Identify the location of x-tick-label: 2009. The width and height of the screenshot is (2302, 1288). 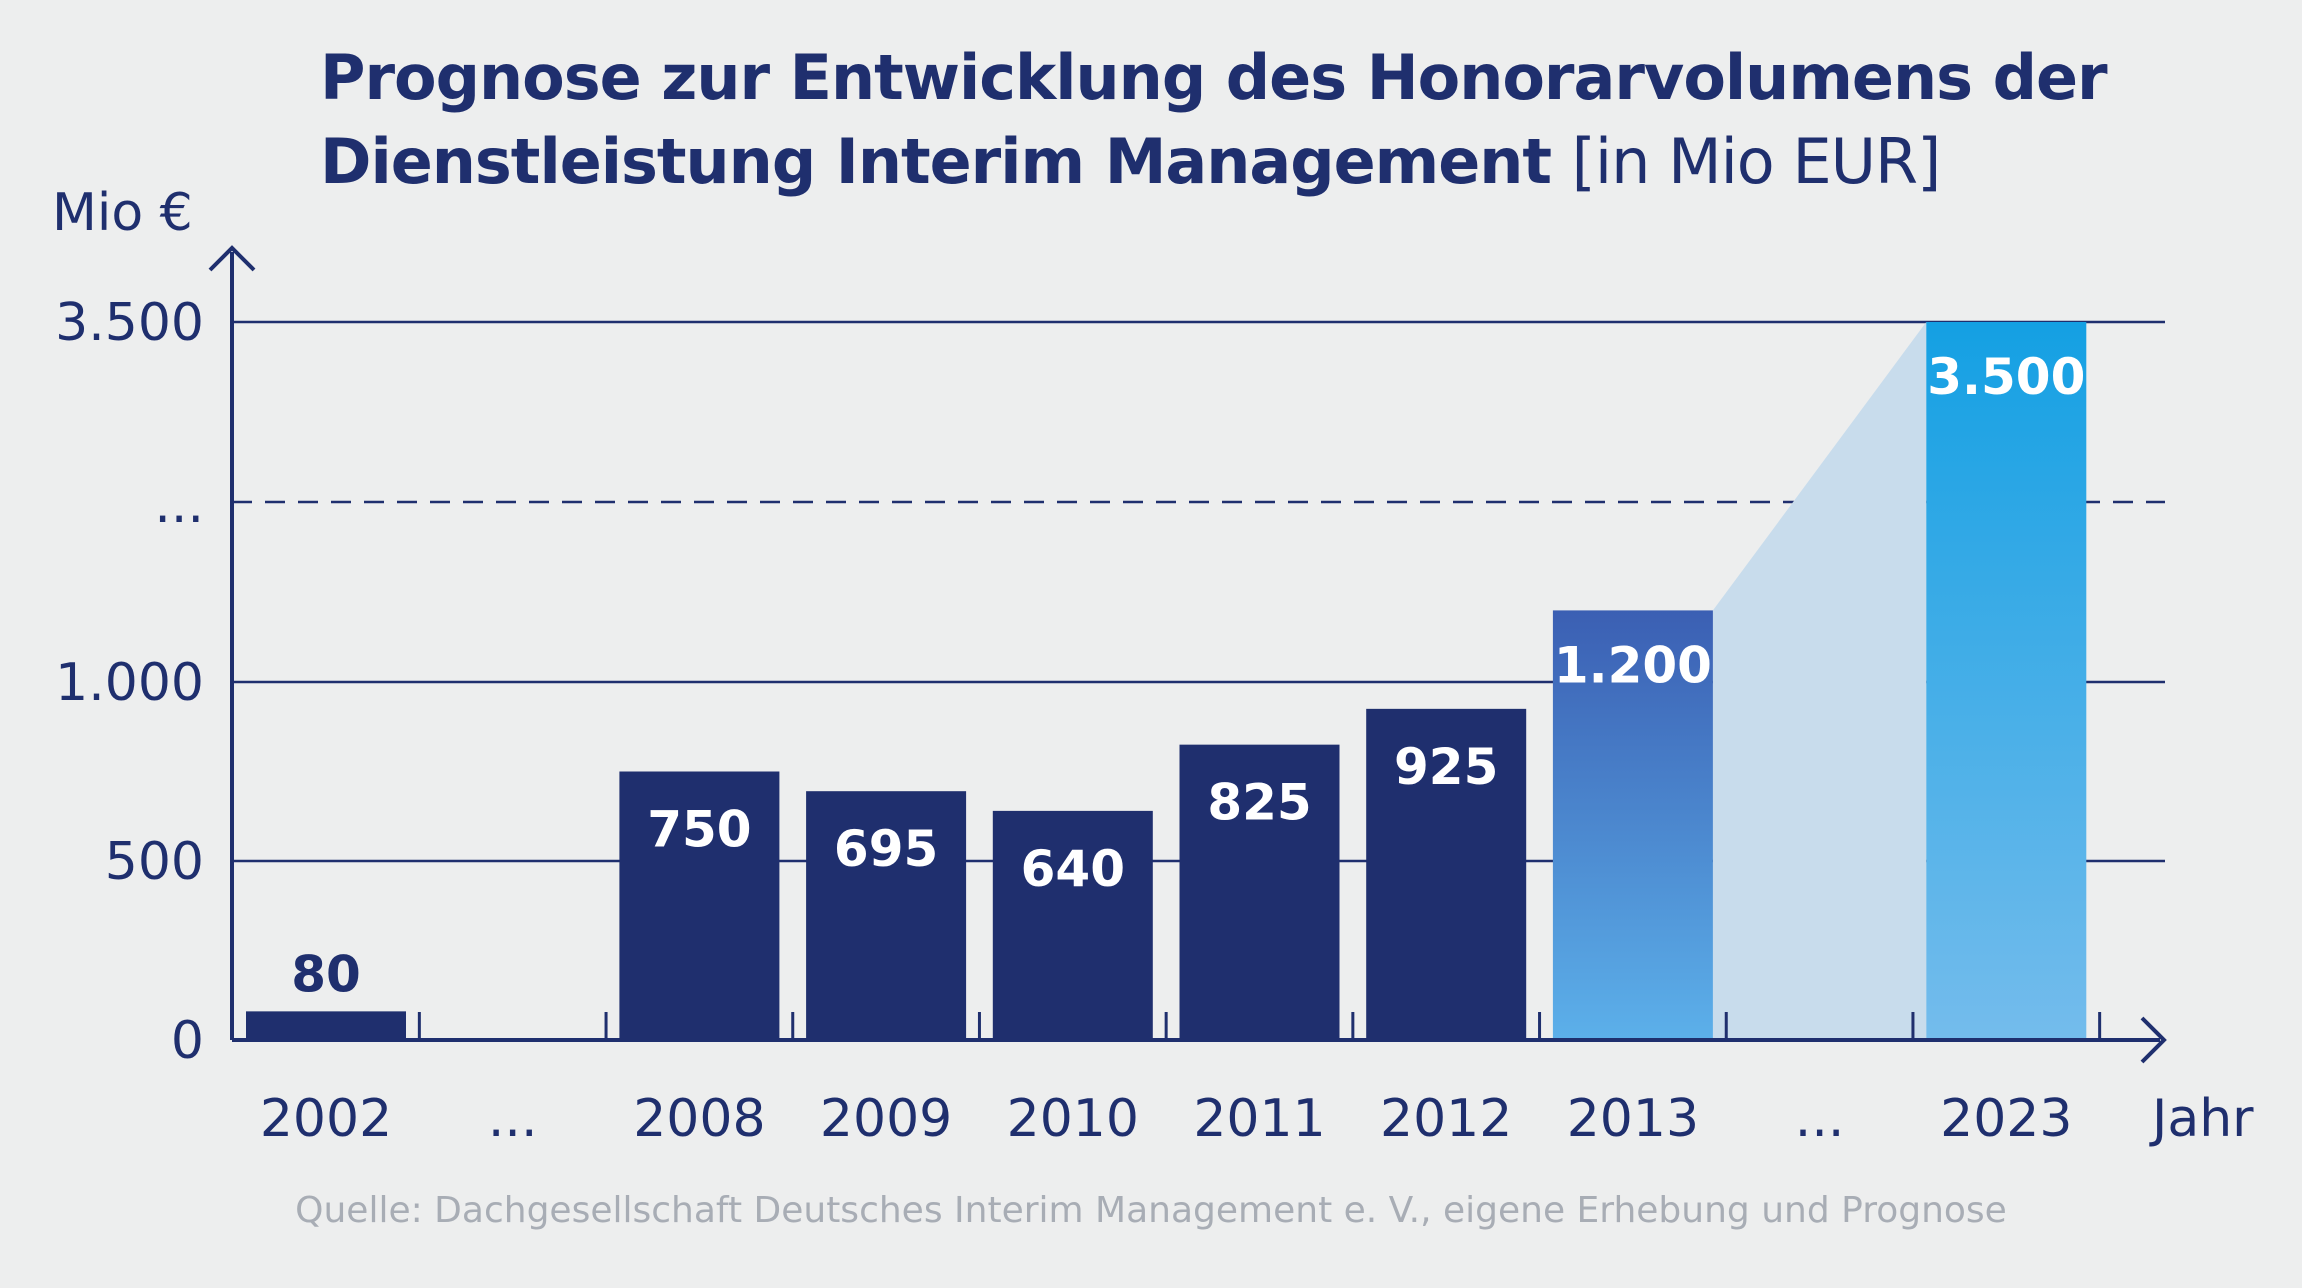
(886, 1119).